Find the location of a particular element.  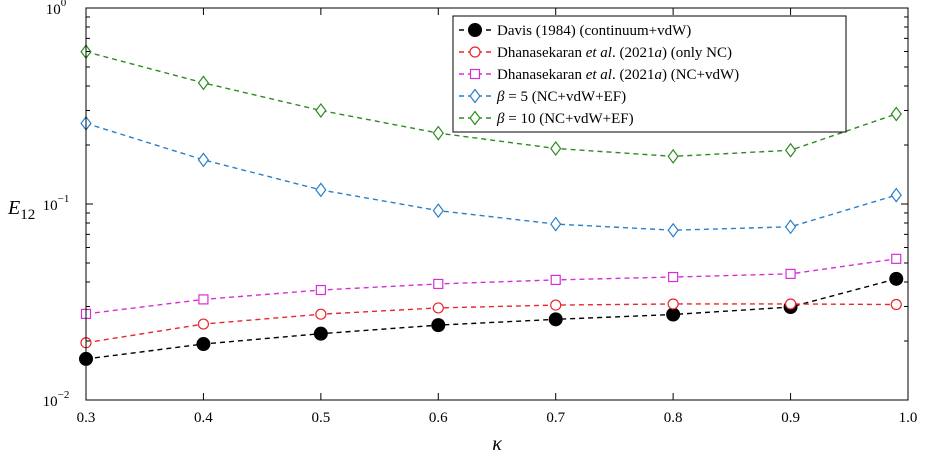

x-tick-label: 1.0 is located at coordinates (908, 418).